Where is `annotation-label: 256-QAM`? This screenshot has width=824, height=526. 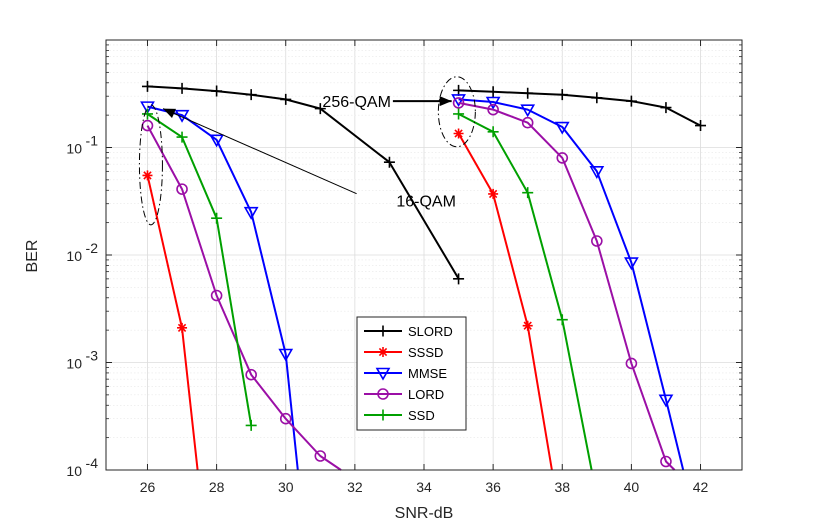 annotation-label: 256-QAM is located at coordinates (356, 102).